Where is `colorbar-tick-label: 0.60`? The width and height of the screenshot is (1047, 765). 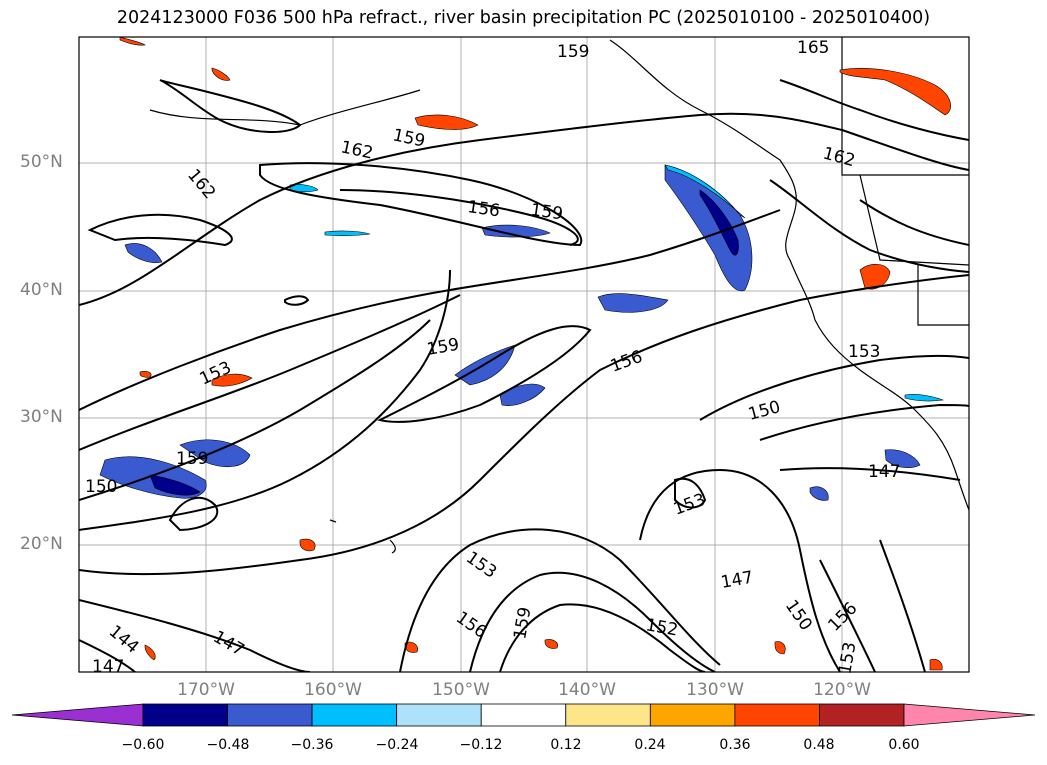 colorbar-tick-label: 0.60 is located at coordinates (904, 745).